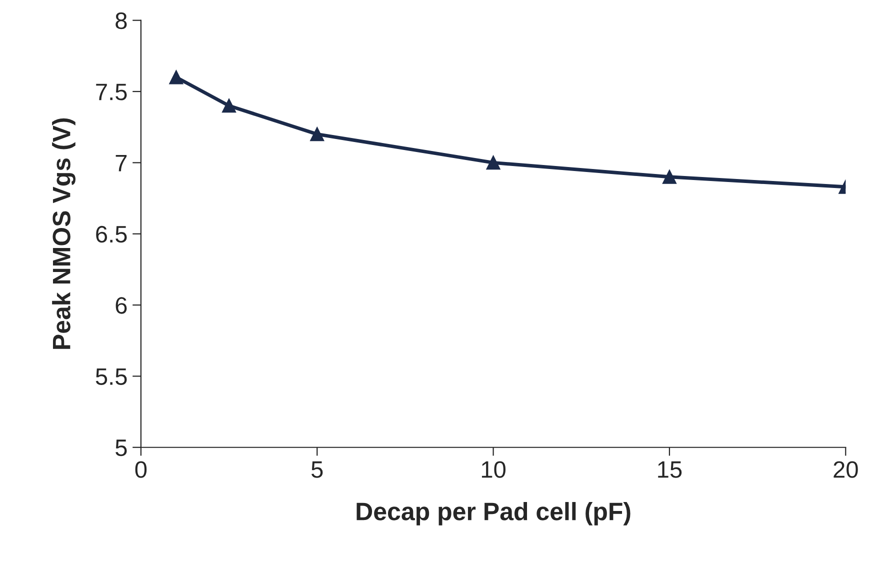 This screenshot has width=870, height=581. Describe the element at coordinates (846, 469) in the screenshot. I see `x-tick-label: 20` at that location.